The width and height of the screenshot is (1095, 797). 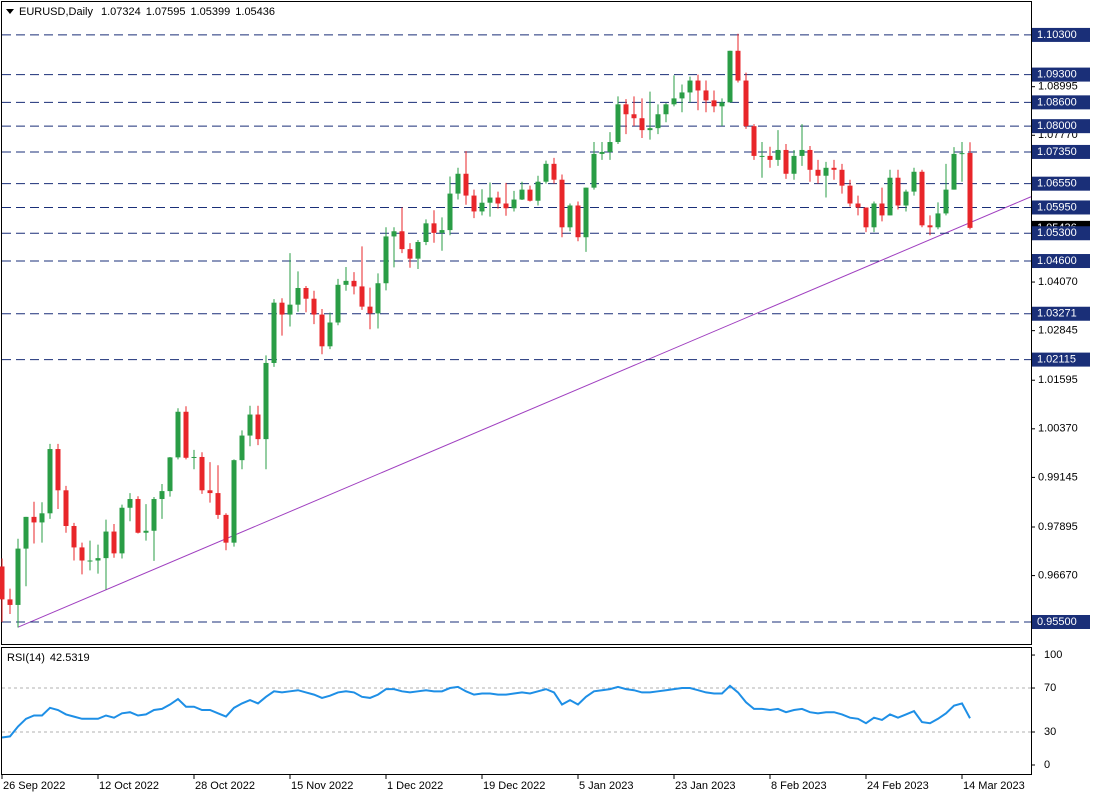 I want to click on y-tick-label: 0.97895, so click(x=1058, y=527).